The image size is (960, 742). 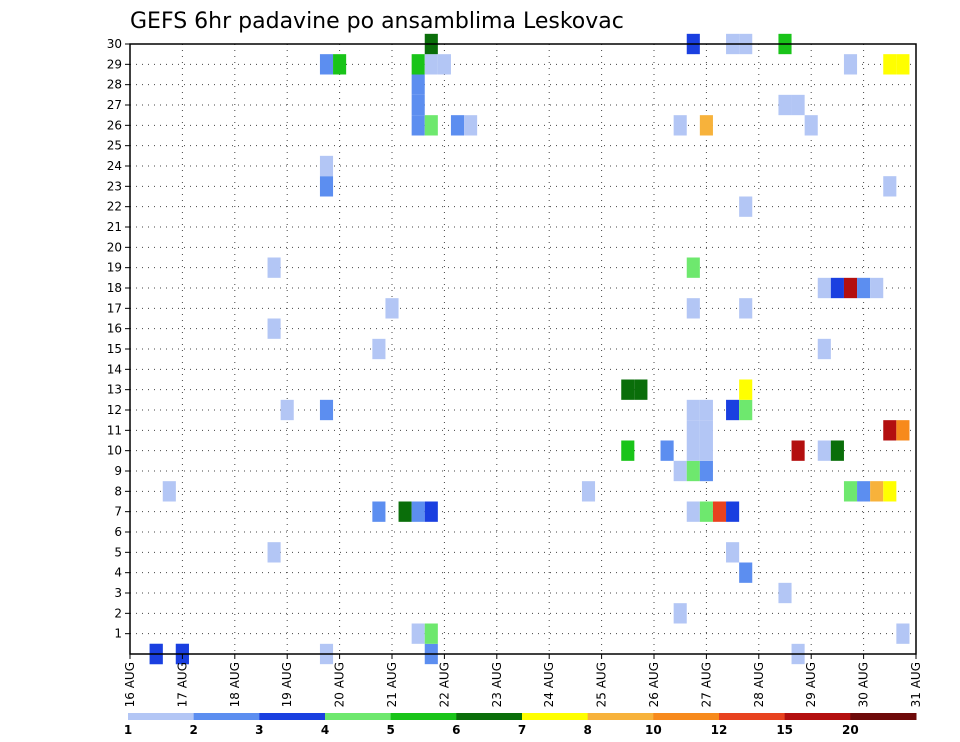 I want to click on x-tick-label: 27 AUG, so click(x=706, y=684).